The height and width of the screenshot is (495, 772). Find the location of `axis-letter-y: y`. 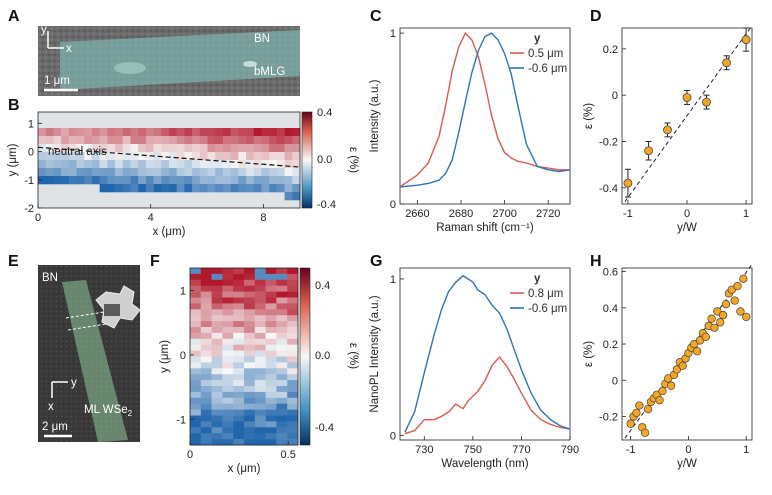

axis-letter-y: y is located at coordinates (44, 30).